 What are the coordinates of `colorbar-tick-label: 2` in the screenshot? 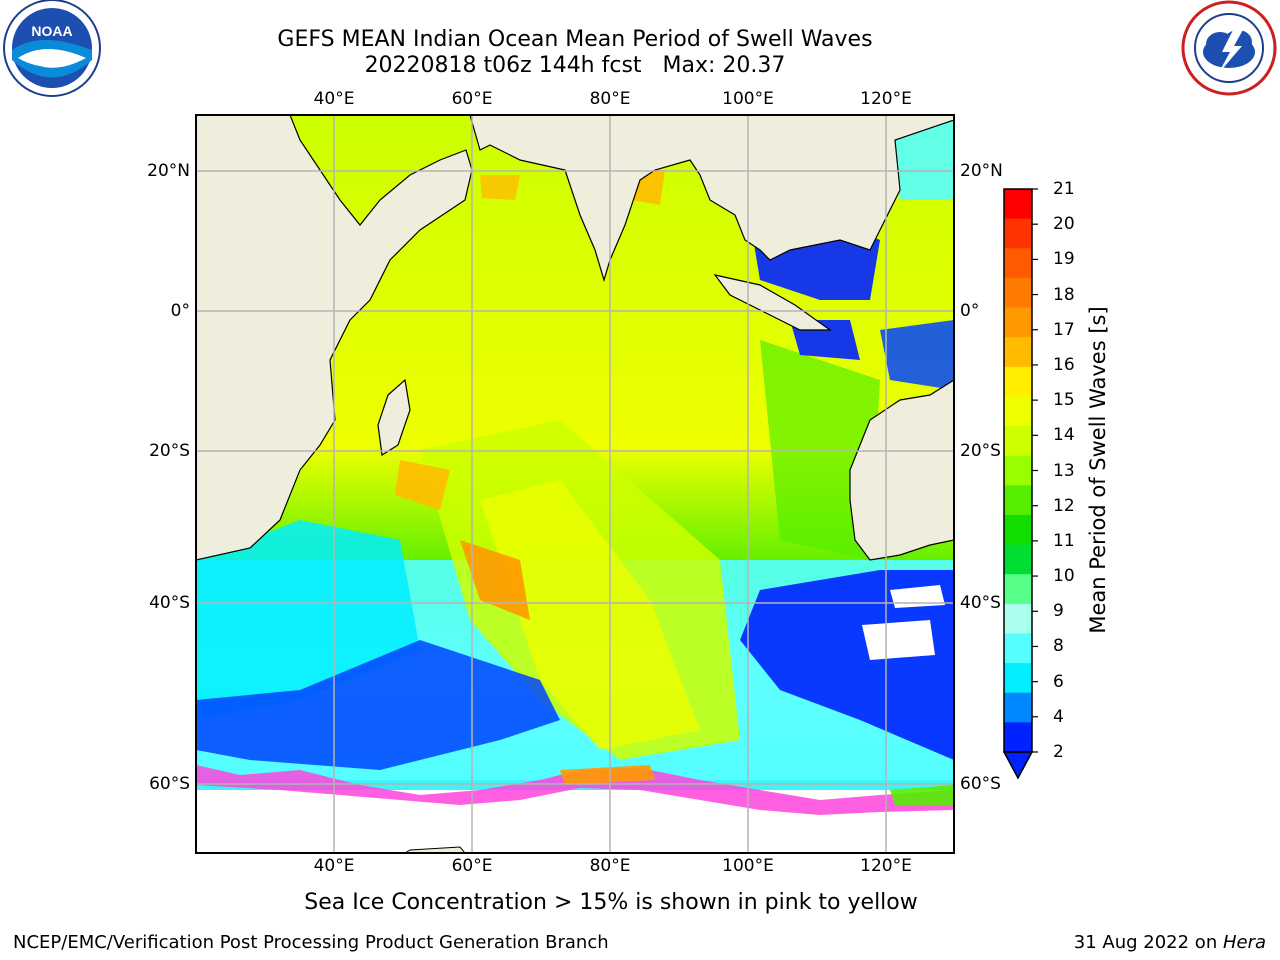 It's located at (1058, 752).